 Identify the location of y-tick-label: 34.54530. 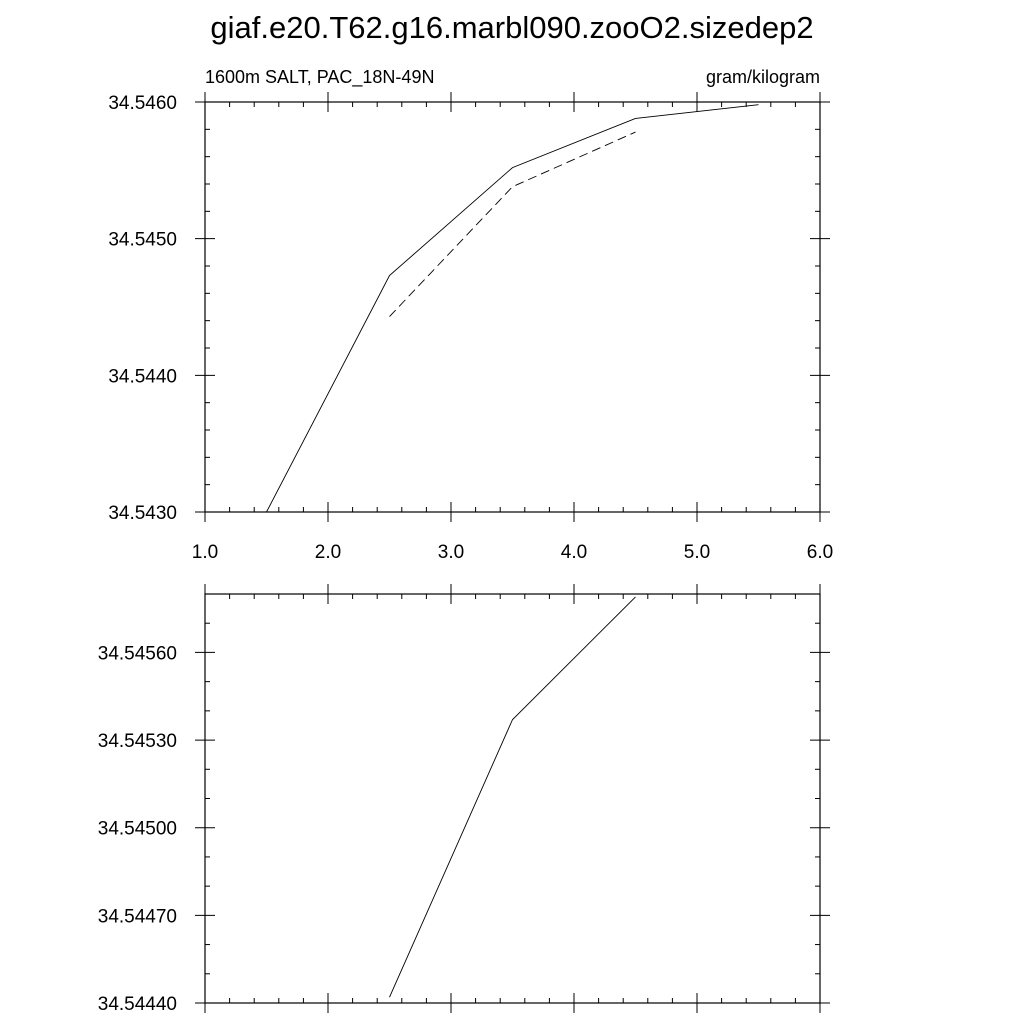
(137, 741).